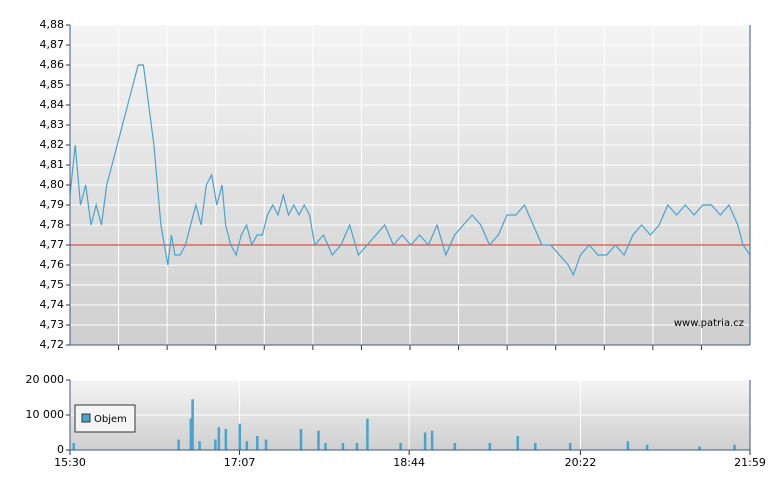 The height and width of the screenshot is (490, 780). Describe the element at coordinates (52, 24) in the screenshot. I see `y-tick-label: 4,88` at that location.